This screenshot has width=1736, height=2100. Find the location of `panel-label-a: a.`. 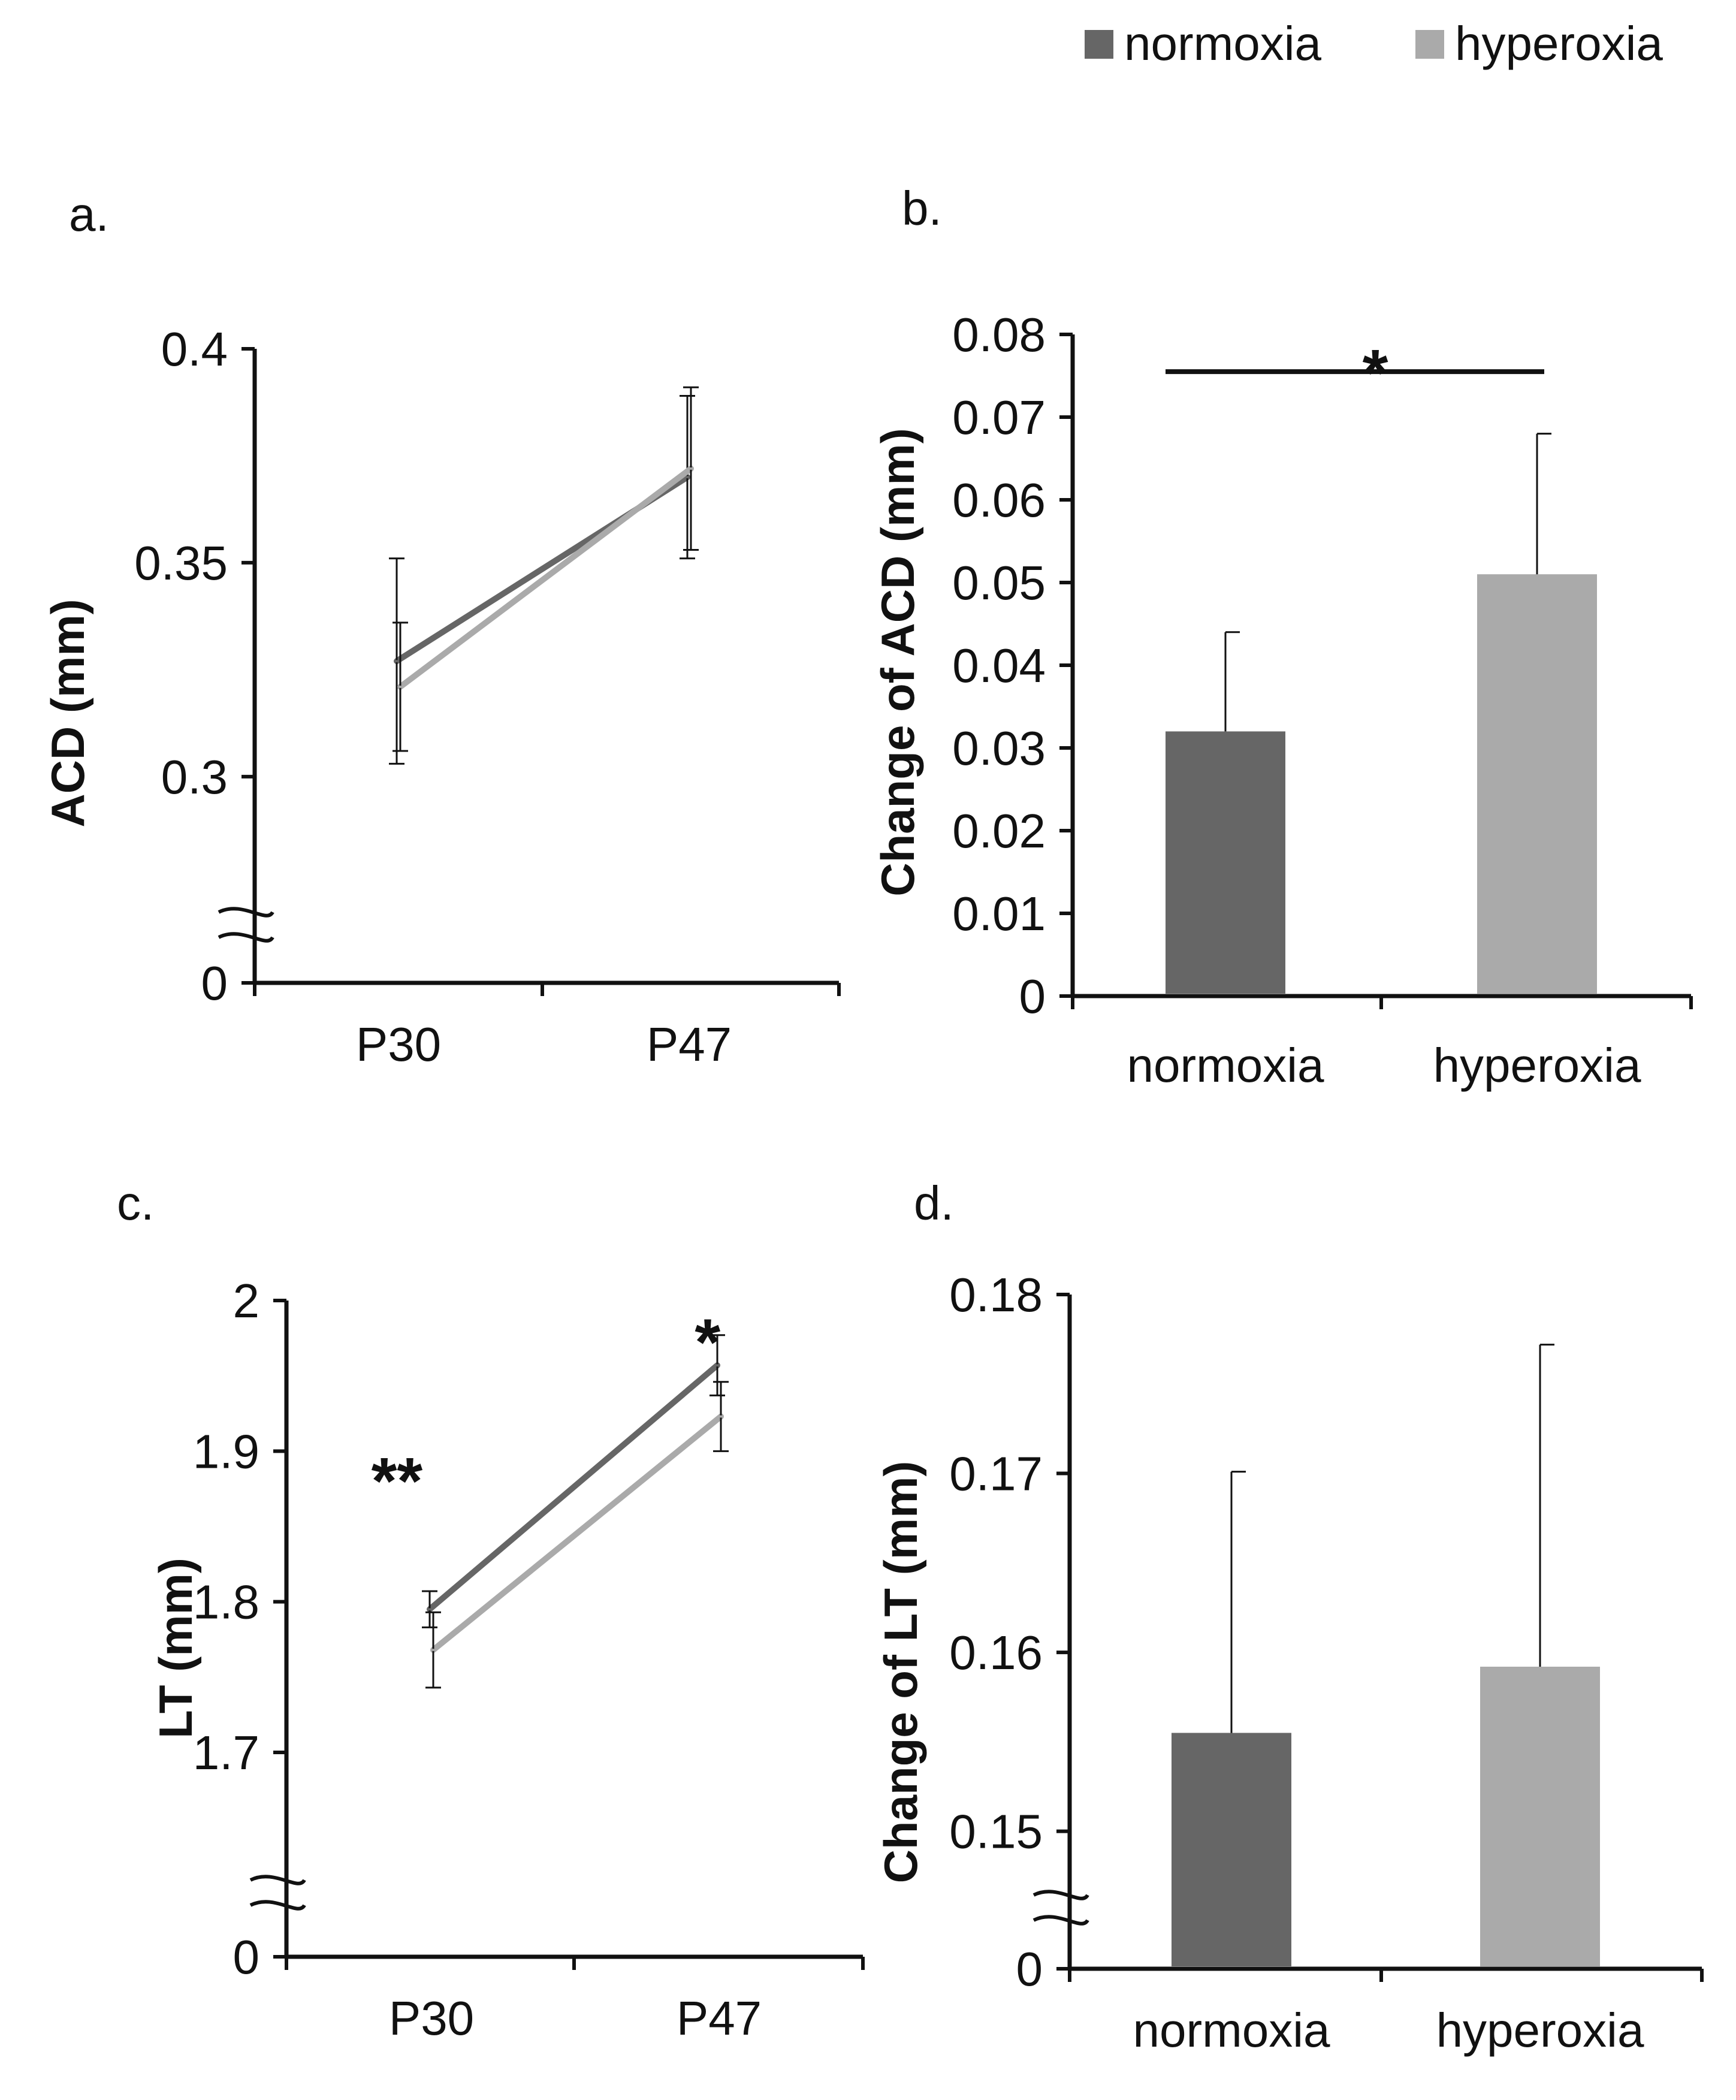

panel-label-a: a. is located at coordinates (89, 214).